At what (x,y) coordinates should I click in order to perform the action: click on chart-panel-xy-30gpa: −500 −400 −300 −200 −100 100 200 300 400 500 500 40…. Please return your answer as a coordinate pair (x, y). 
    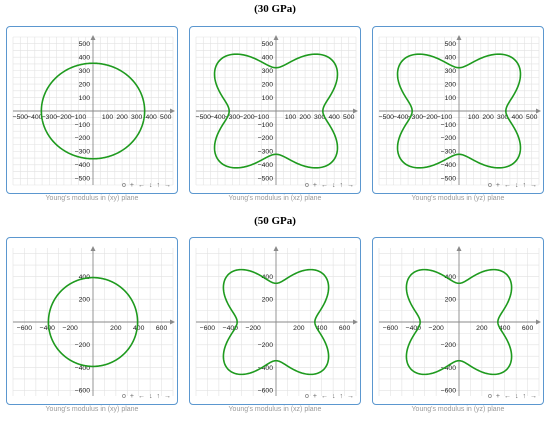
    Looking at the image, I should click on (92, 110).